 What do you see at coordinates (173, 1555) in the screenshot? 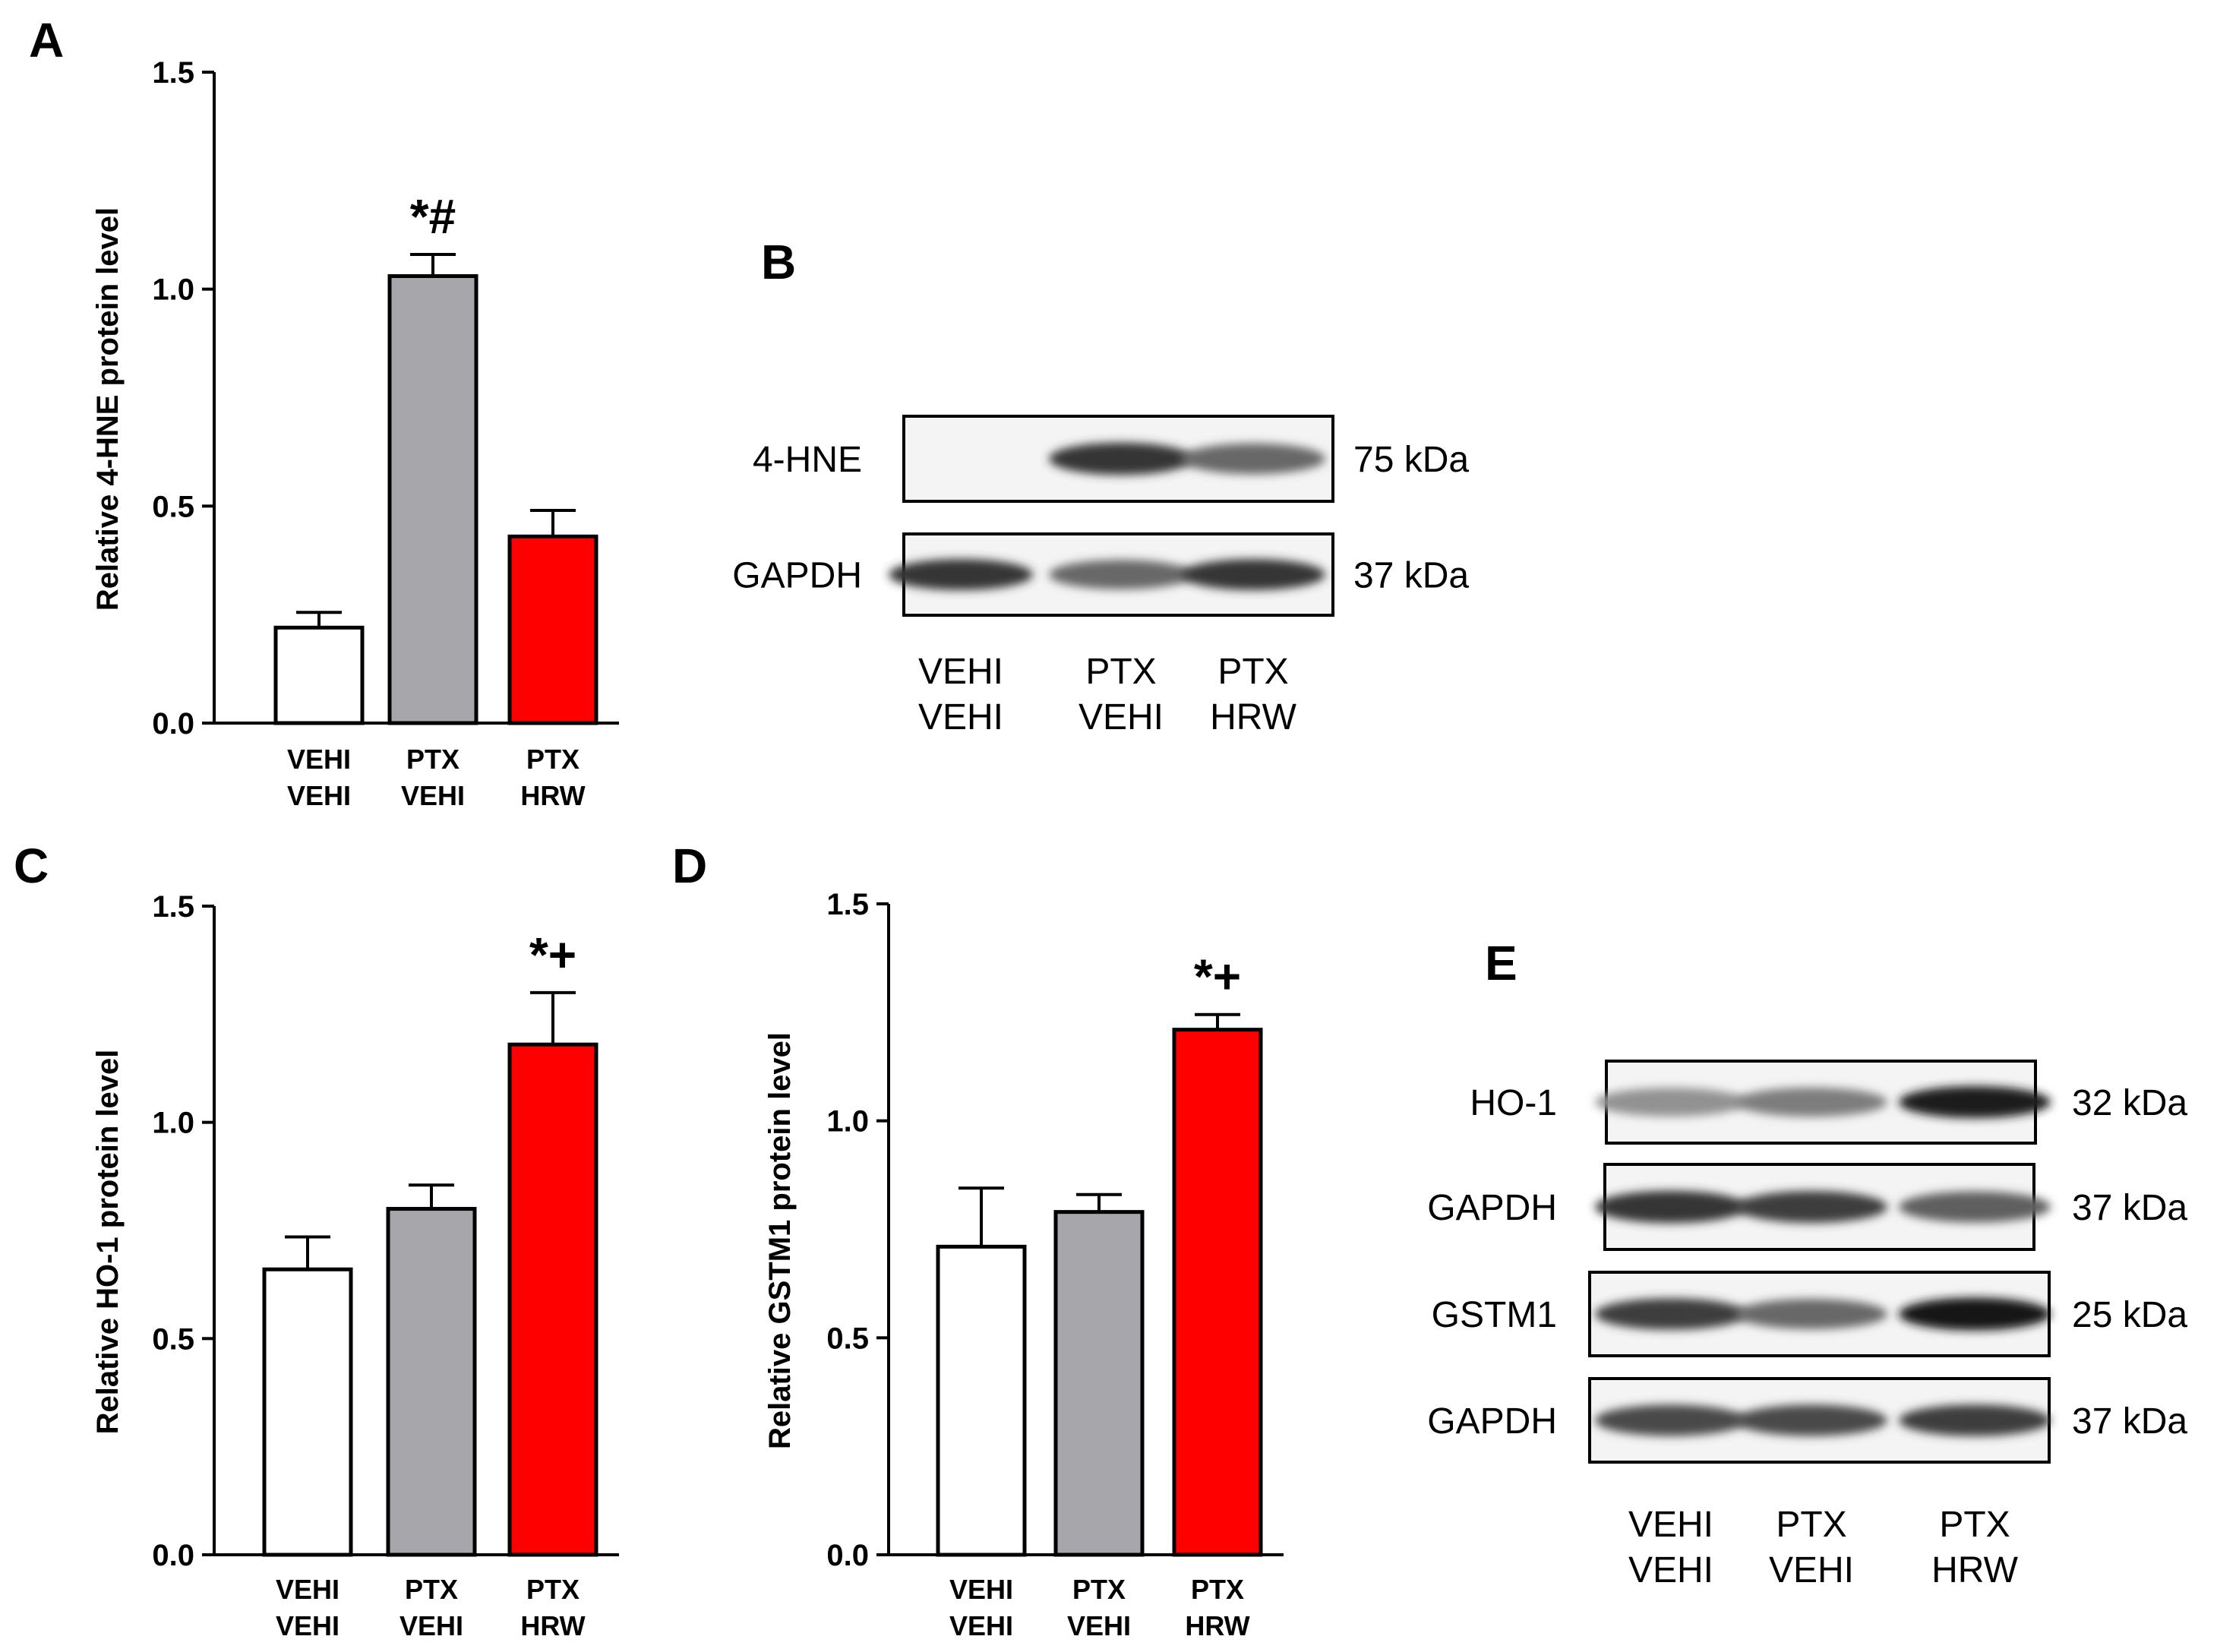
I see `panel-c-y-tick-label: 0.0` at bounding box center [173, 1555].